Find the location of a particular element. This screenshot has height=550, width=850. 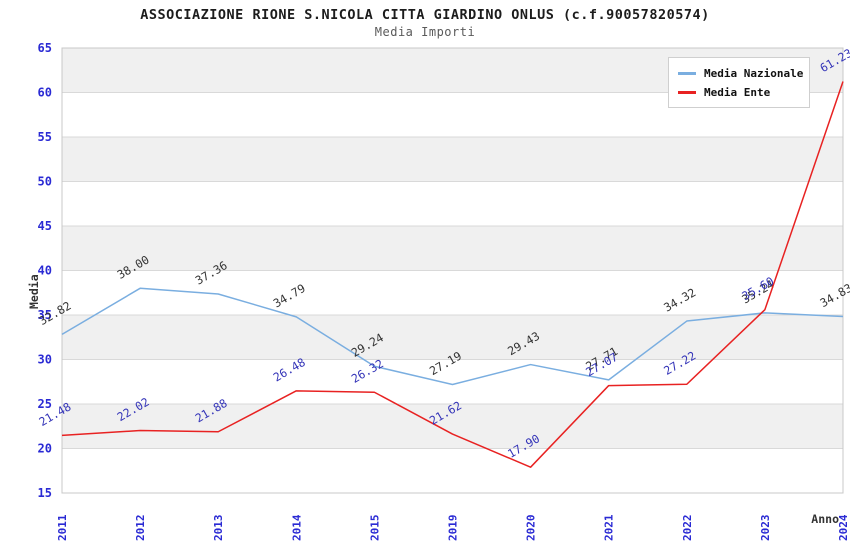

legend-item-media-ente: Media Ente is located at coordinates (739, 92).